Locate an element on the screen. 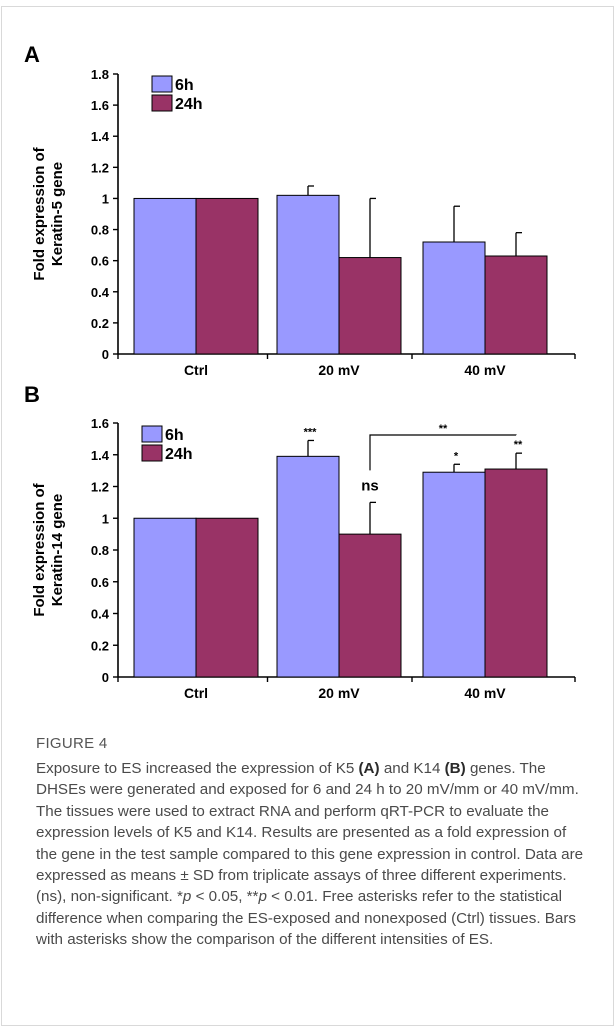 This screenshot has width=616, height=1034. panel-b-significance-label: *** is located at coordinates (311, 432).